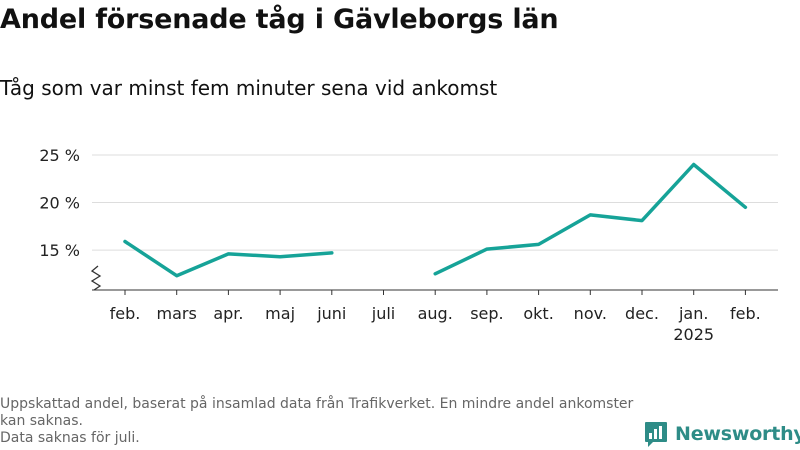  Describe the element at coordinates (59, 155) in the screenshot. I see `y-tick-label: 25 %` at that location.